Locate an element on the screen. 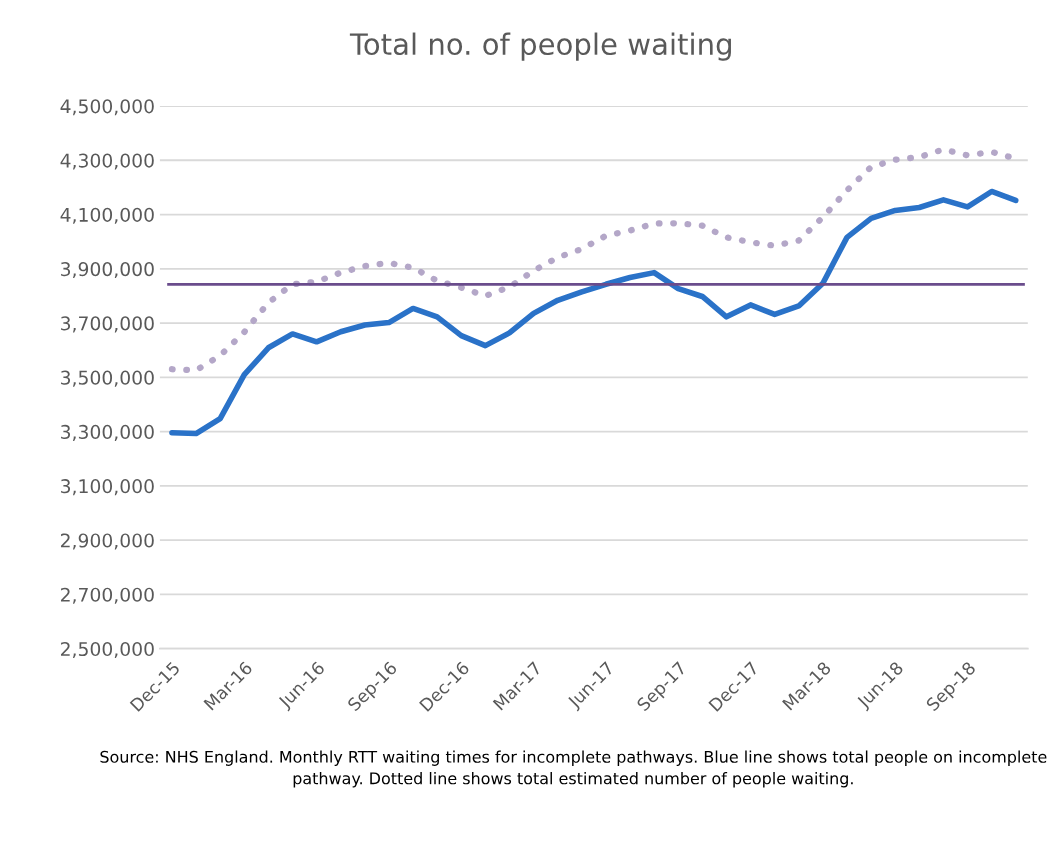  y-tick-label: 2,700,000 is located at coordinates (107, 595).